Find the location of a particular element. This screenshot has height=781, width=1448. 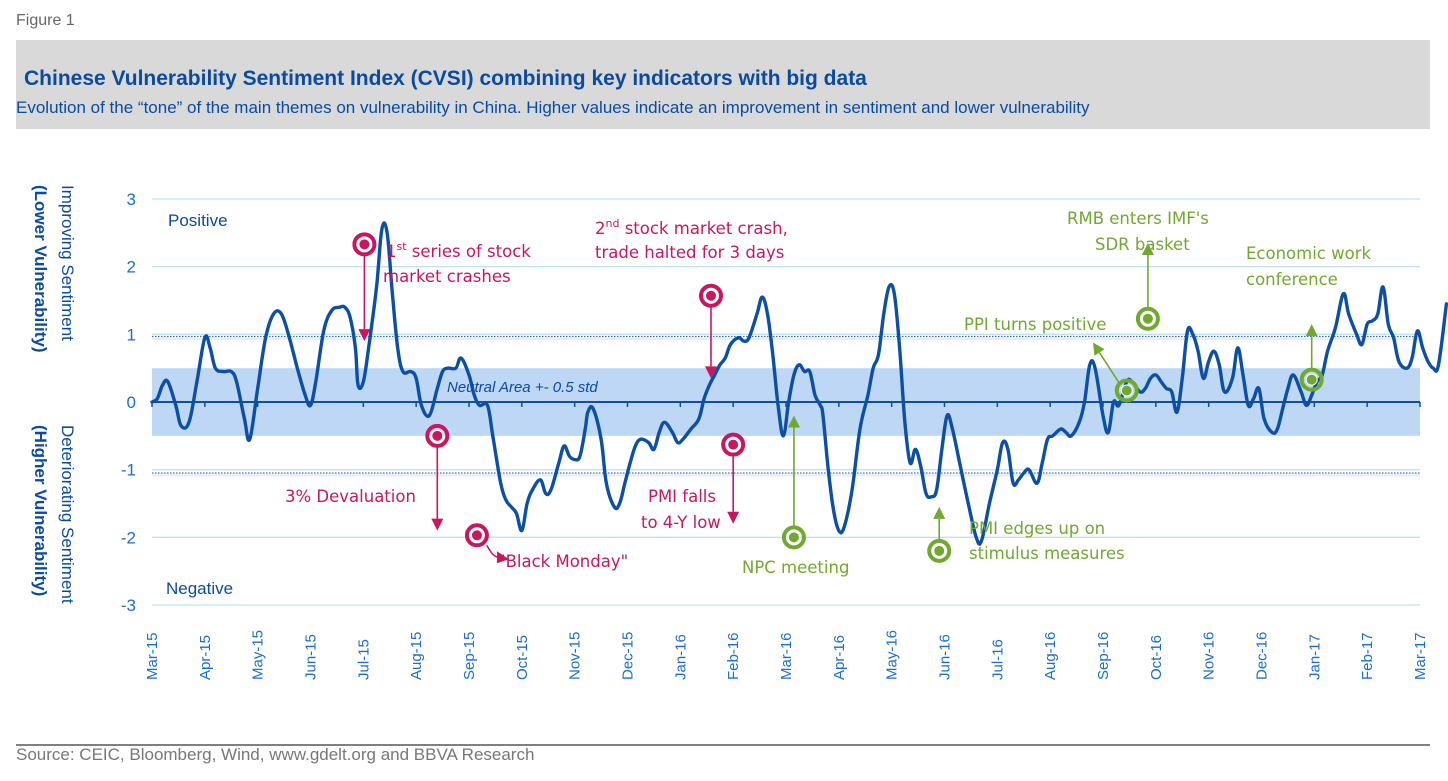

annotation-crash1-line1: 1st series of stock is located at coordinates (458, 250).